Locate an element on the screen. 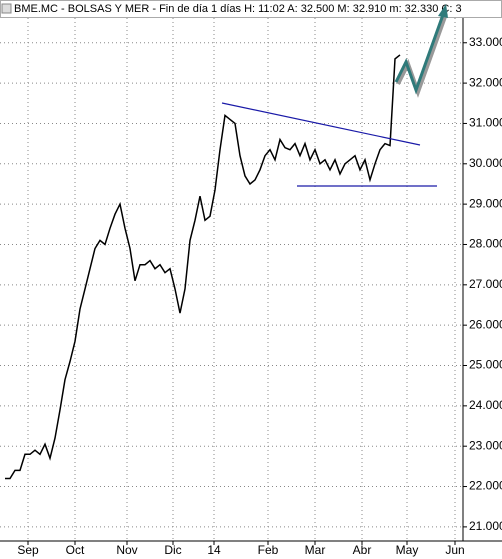 Image resolution: width=502 pixels, height=559 pixels. y-tick-label: 32.000 is located at coordinates (485, 82).